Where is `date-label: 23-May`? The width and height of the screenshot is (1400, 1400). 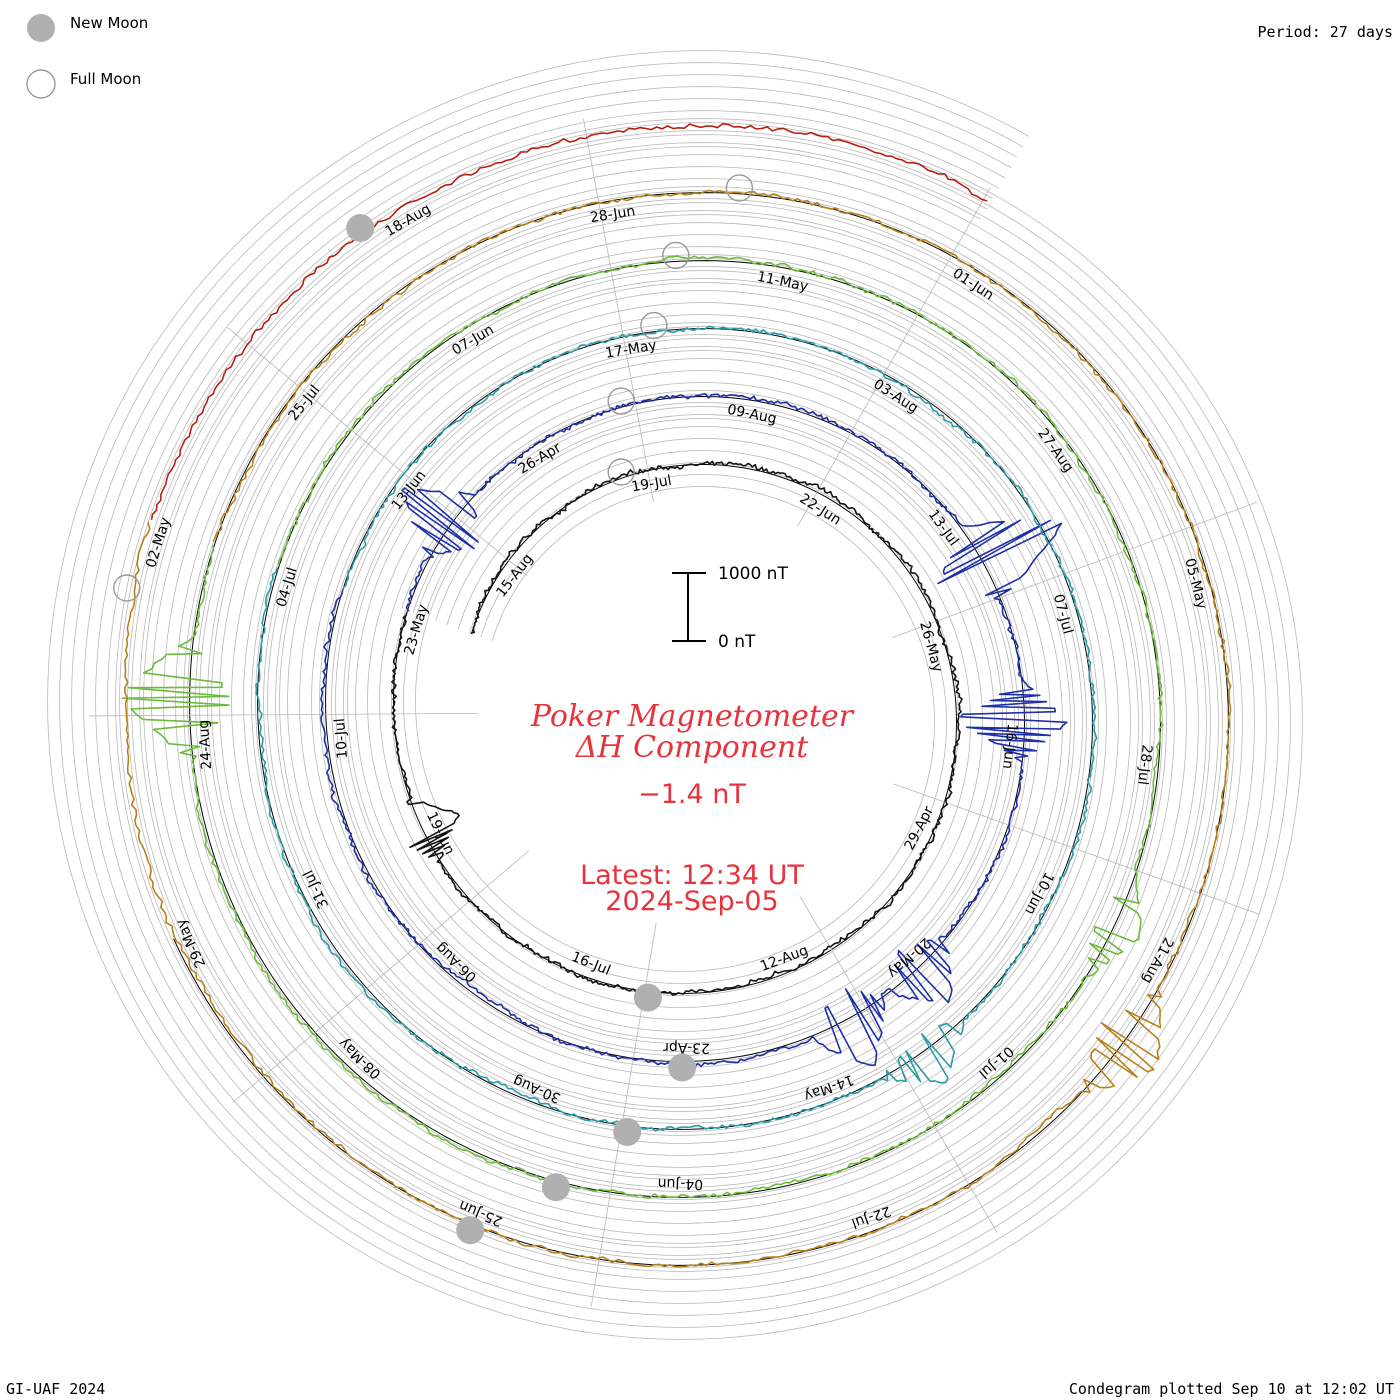 date-label: 23-May is located at coordinates (417, 630).